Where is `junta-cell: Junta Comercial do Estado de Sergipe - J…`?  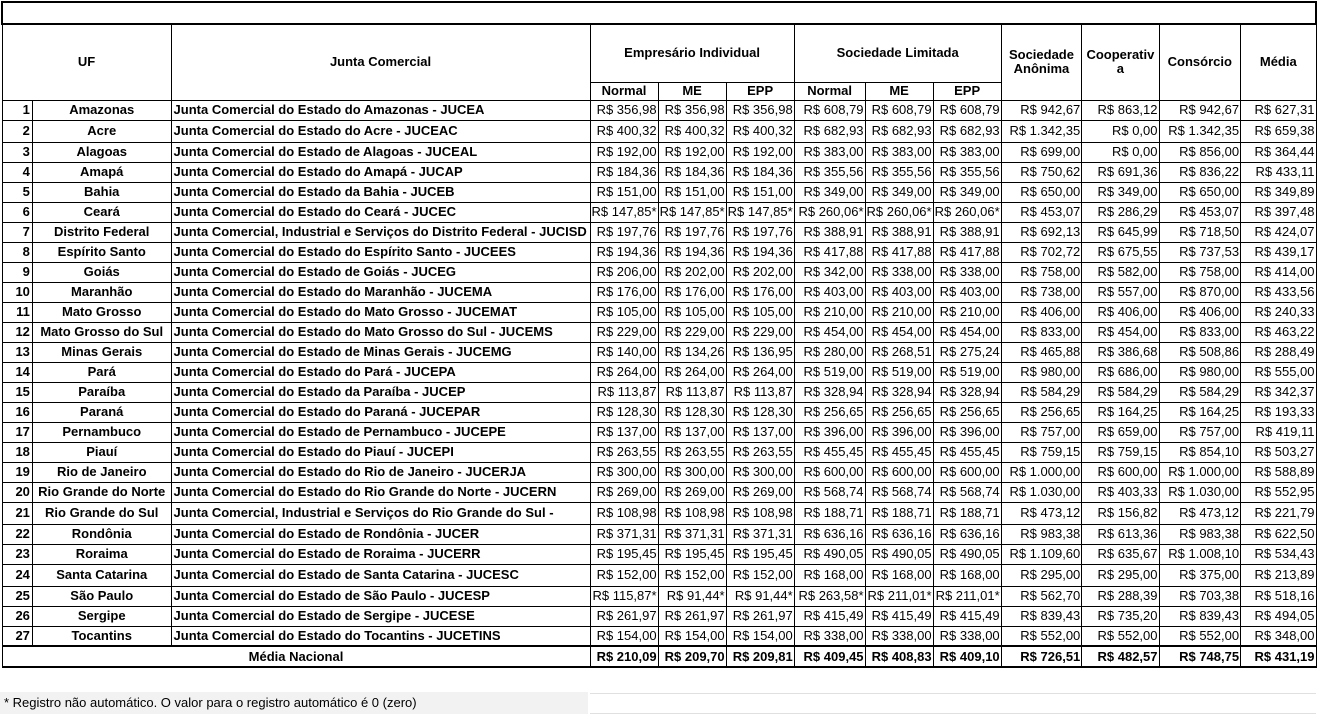
junta-cell: Junta Comercial do Estado de Sergipe - J… is located at coordinates (380, 616).